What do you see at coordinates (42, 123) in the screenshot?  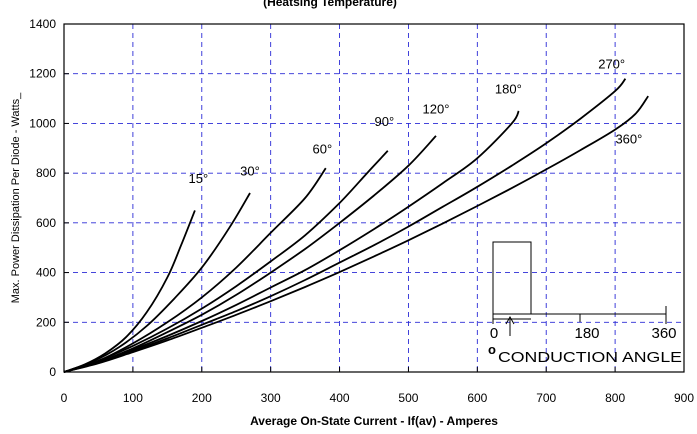 I see `y-tick-label: 1000` at bounding box center [42, 123].